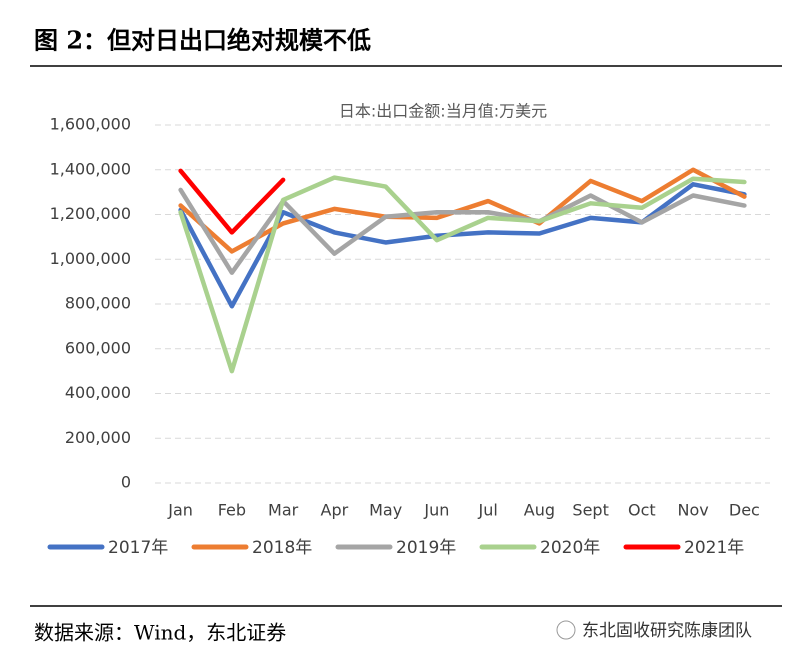 The width and height of the screenshot is (812, 668). What do you see at coordinates (693, 510) in the screenshot?
I see `x-tick-label: Nov` at bounding box center [693, 510].